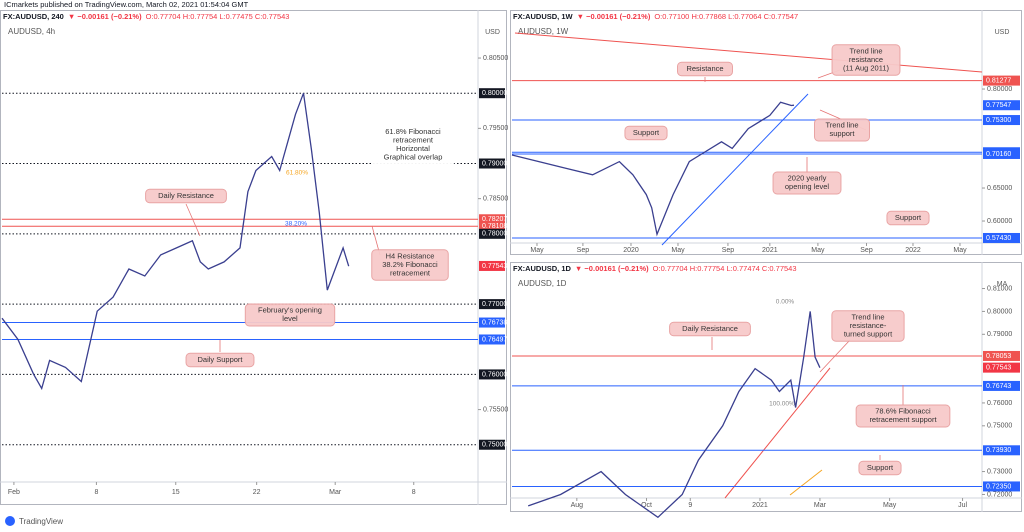 The height and width of the screenshot is (532, 1024). Describe the element at coordinates (962, 505) in the screenshot. I see `x-tick-label: Jul` at that location.